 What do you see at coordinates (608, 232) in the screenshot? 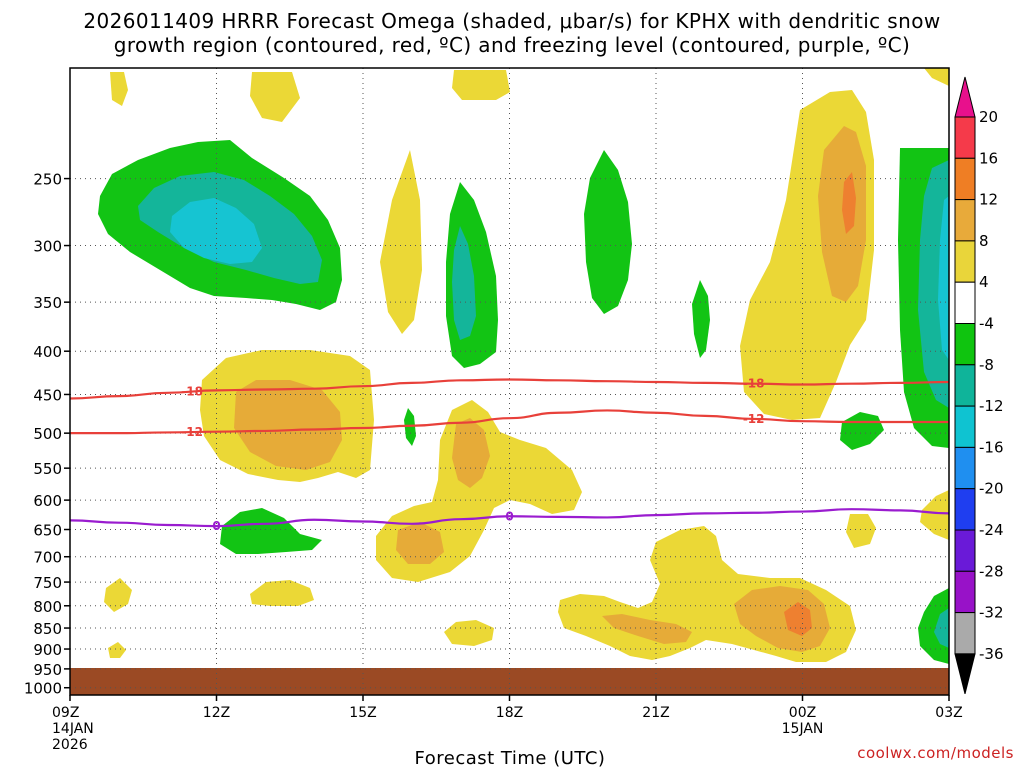
I see `omega-region-green-20z-upper` at bounding box center [608, 232].